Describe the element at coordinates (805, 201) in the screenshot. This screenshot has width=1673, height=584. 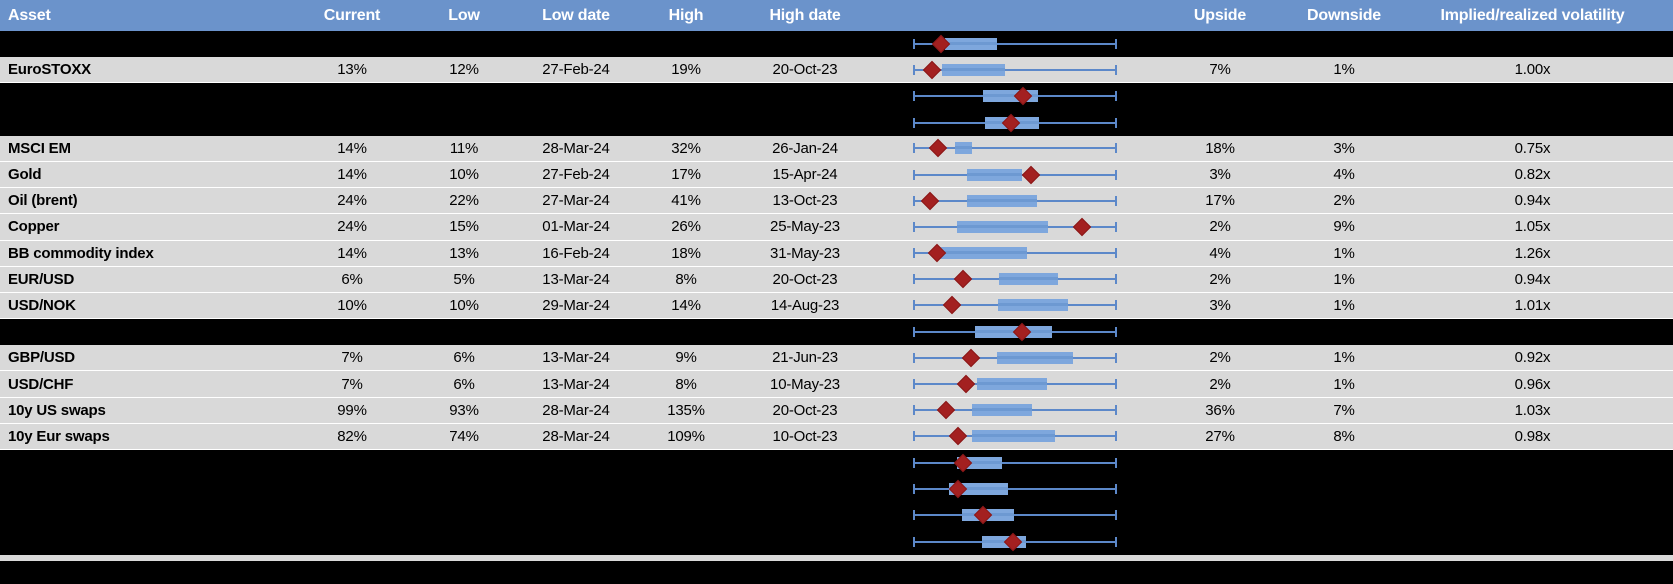
I see `high-date-cell: 13-Oct-23` at that location.